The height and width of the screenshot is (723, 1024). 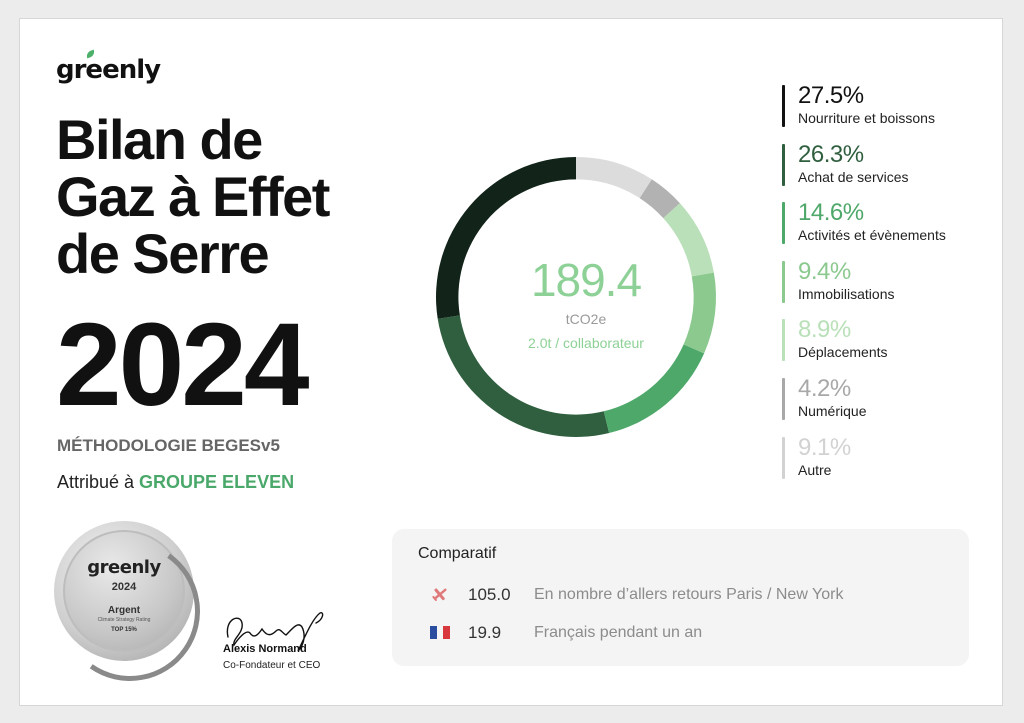 I want to click on legend-percentage: 27.5%, so click(x=831, y=95).